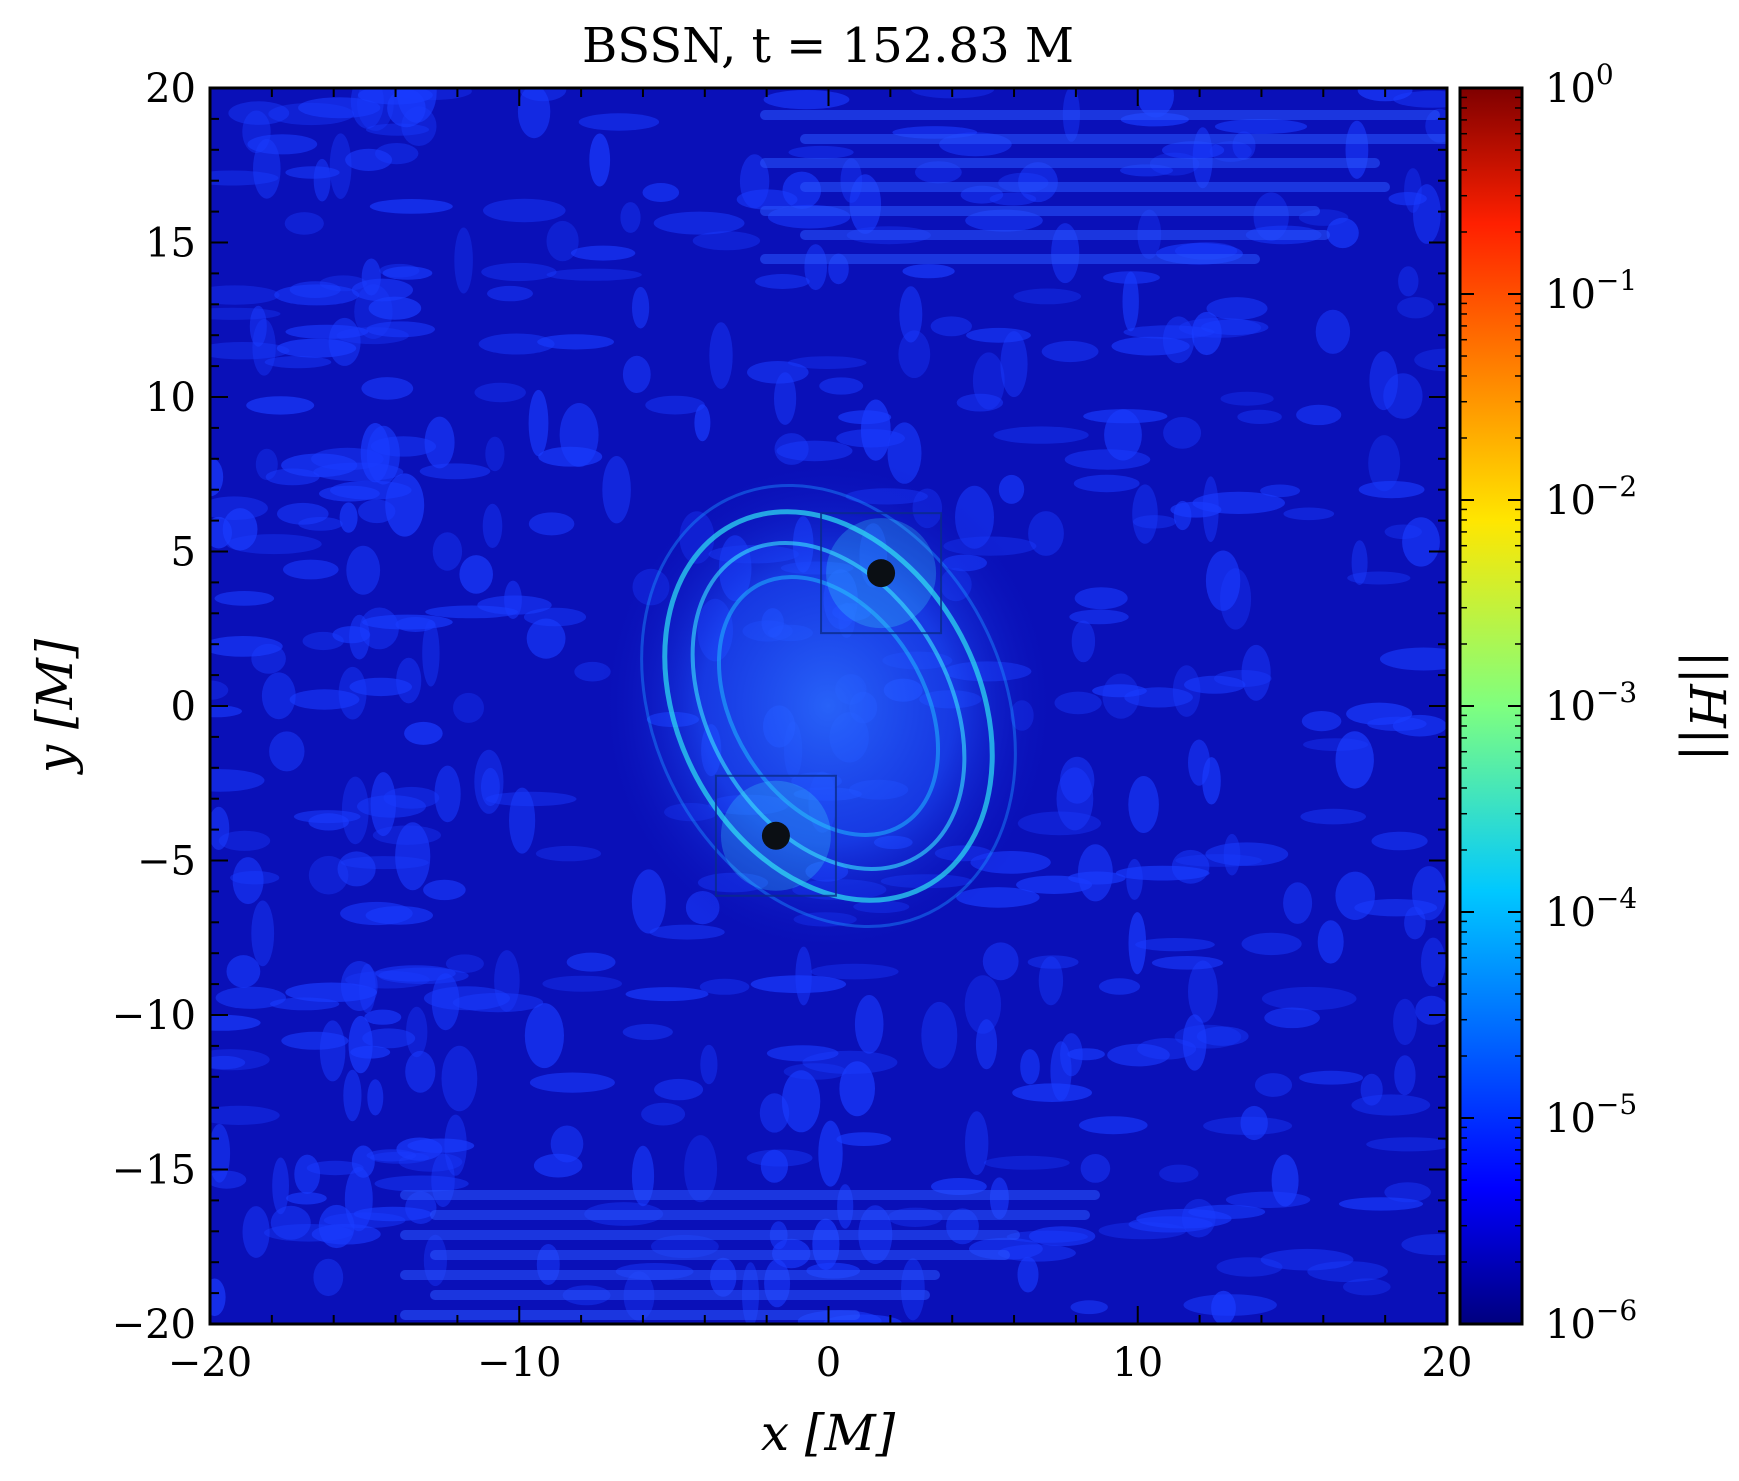 This screenshot has width=1739, height=1481. I want to click on y-tick-label: −10, so click(154, 1016).